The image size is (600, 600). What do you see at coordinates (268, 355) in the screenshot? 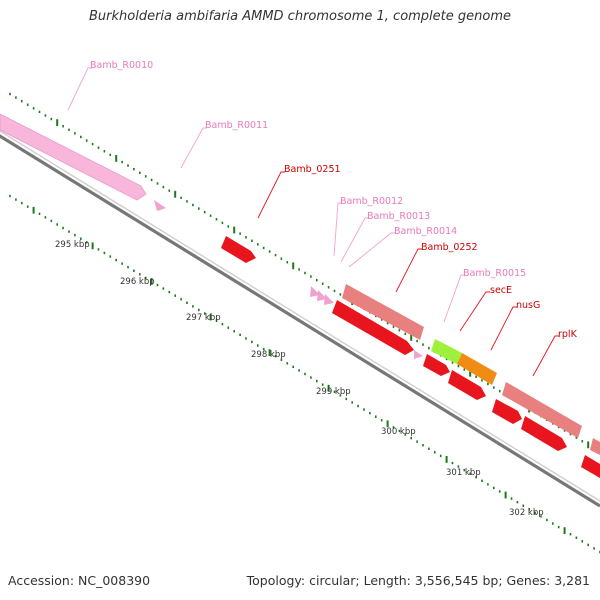
I see `scale-label: 298 kbp` at bounding box center [268, 355].